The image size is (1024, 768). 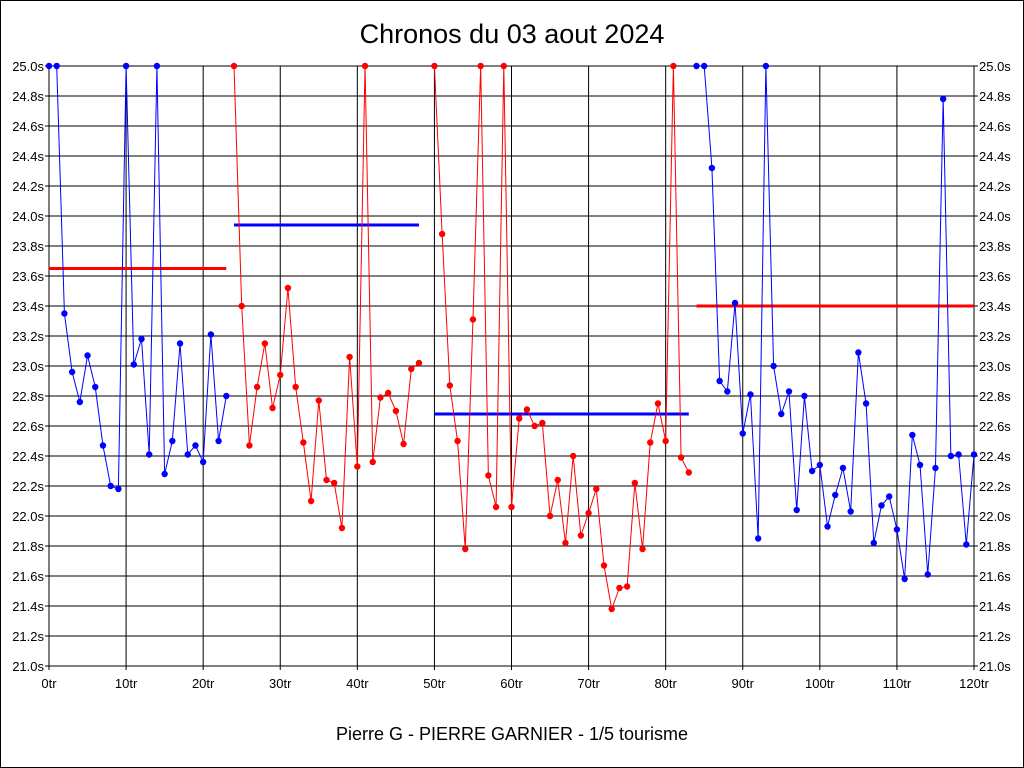 I want to click on y-tick-label-right: 21.0s, so click(x=995, y=666).